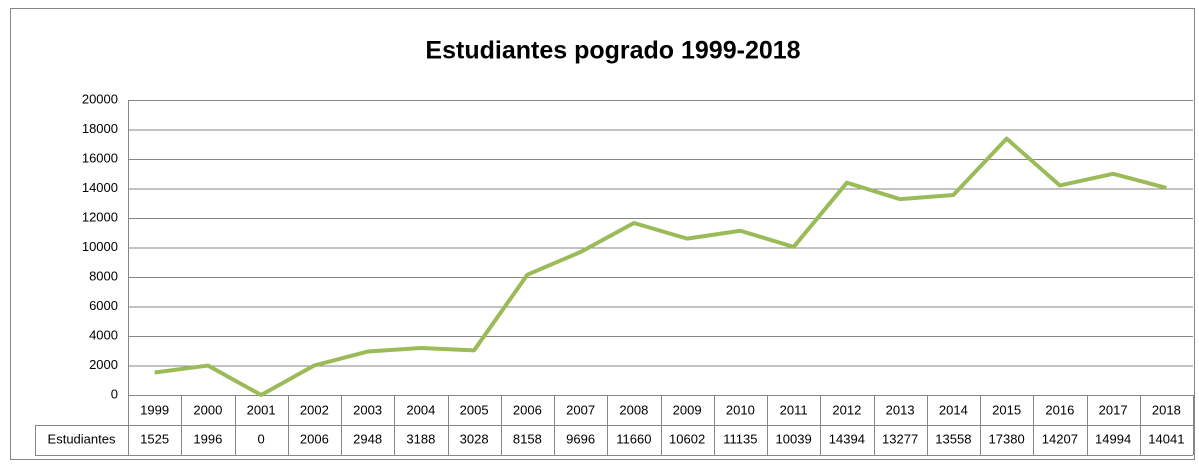 The height and width of the screenshot is (464, 1199). What do you see at coordinates (1166, 438) in the screenshot?
I see `table-value: 14041` at bounding box center [1166, 438].